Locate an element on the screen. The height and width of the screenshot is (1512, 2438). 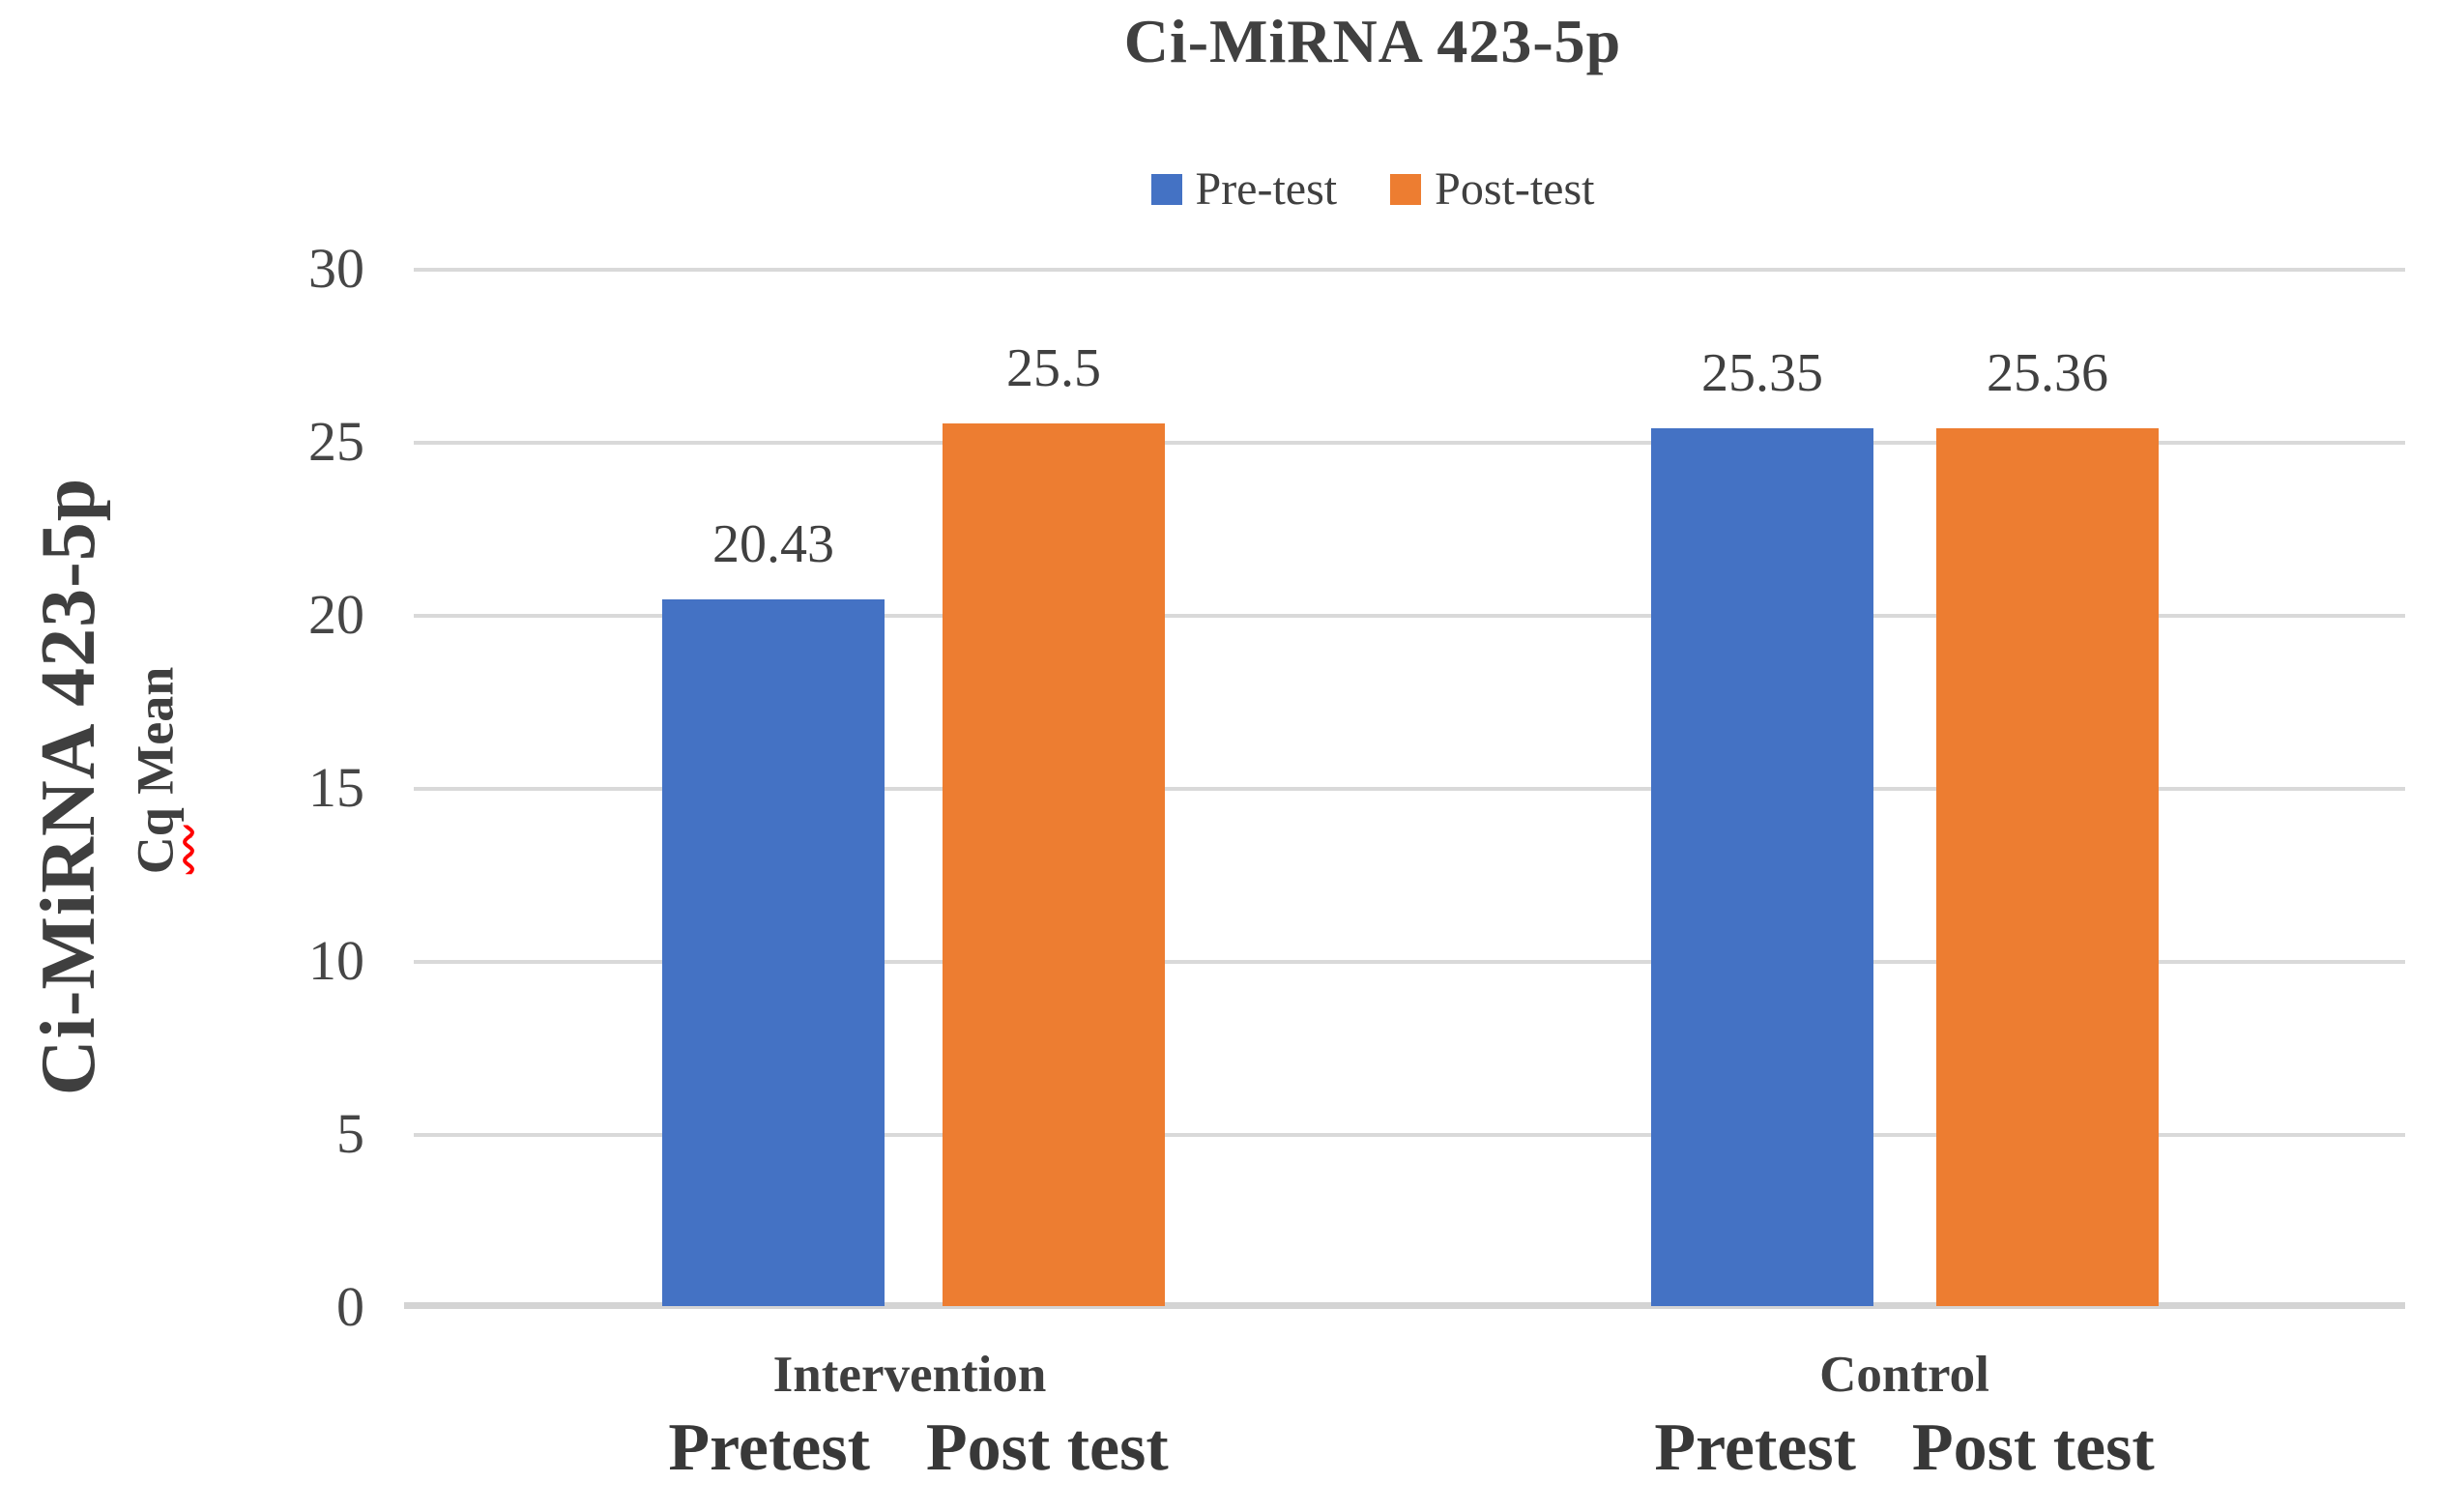
sub-label-intervention-pretest: Pretest is located at coordinates (769, 1447).